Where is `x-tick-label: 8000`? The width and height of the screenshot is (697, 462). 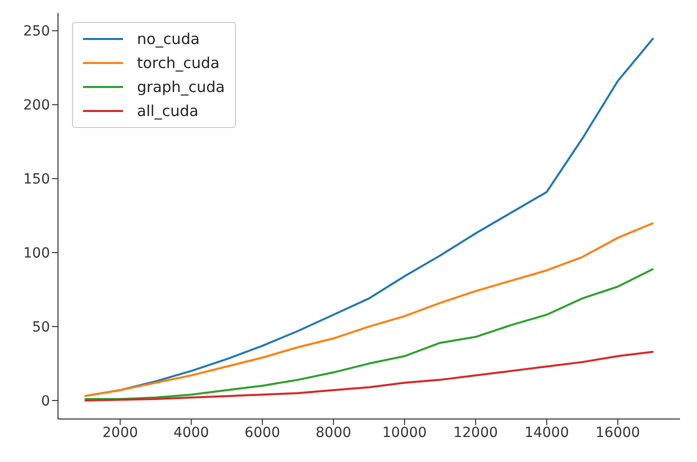 x-tick-label: 8000 is located at coordinates (334, 432).